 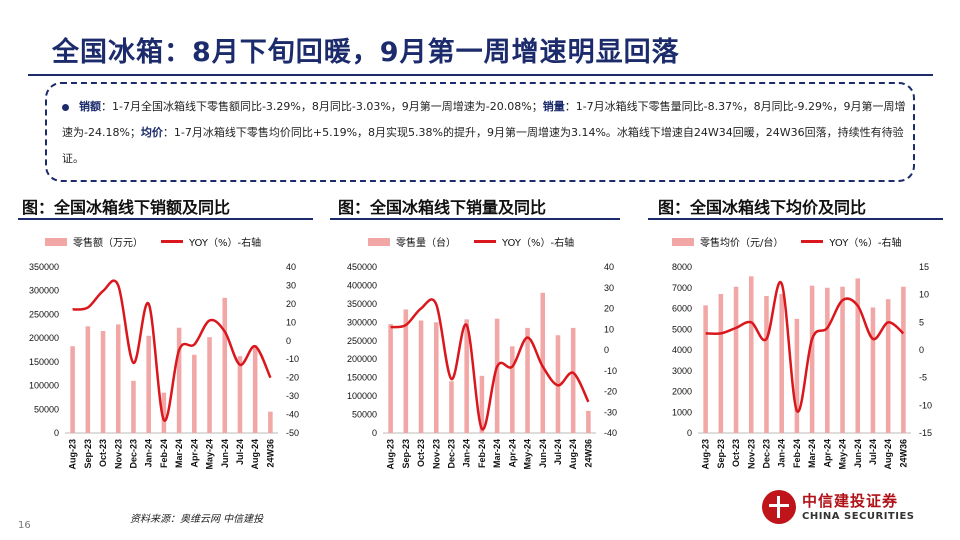 I want to click on summary-volume-label: 销量, so click(x=553, y=106).